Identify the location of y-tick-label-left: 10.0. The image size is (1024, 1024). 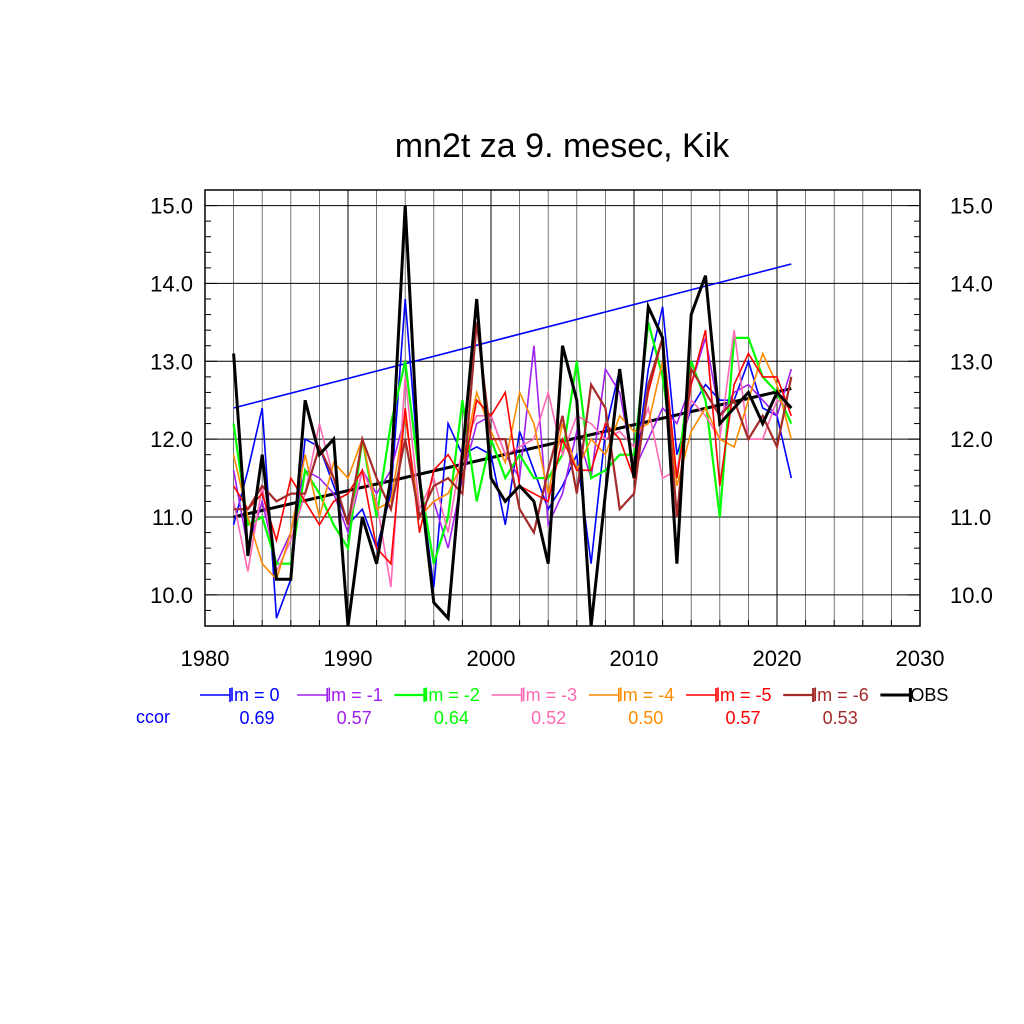
(171, 595).